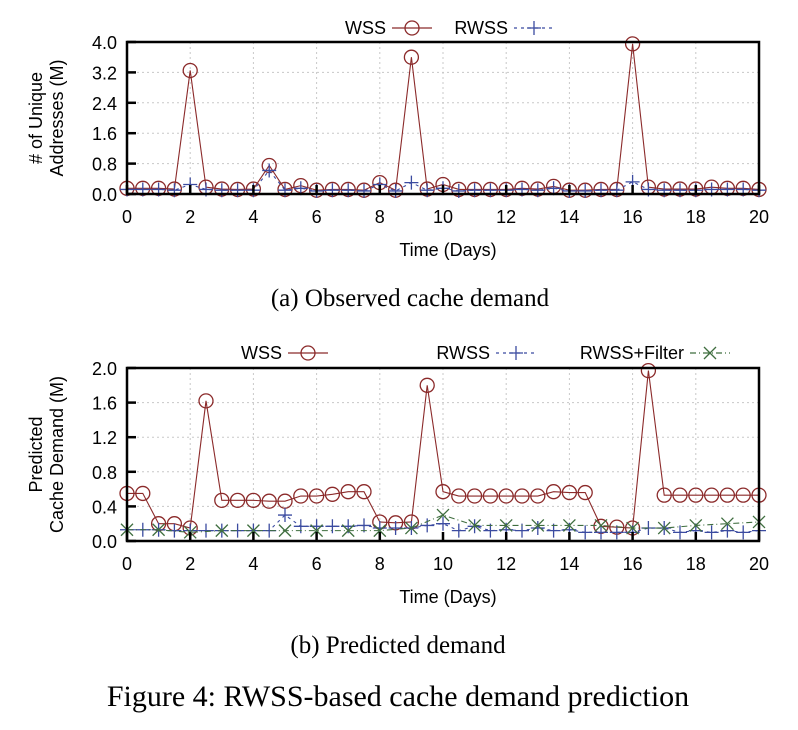  I want to click on legend-label: RWSS+Filter, so click(632, 353).